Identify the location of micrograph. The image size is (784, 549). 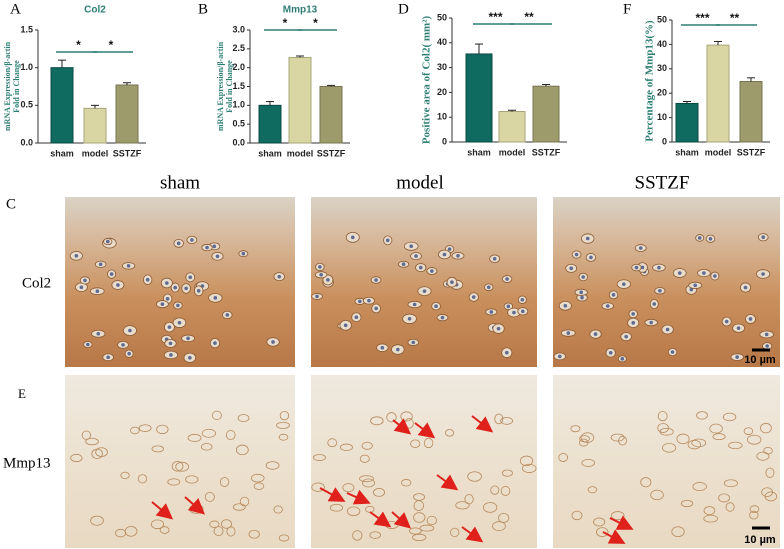
(180, 282).